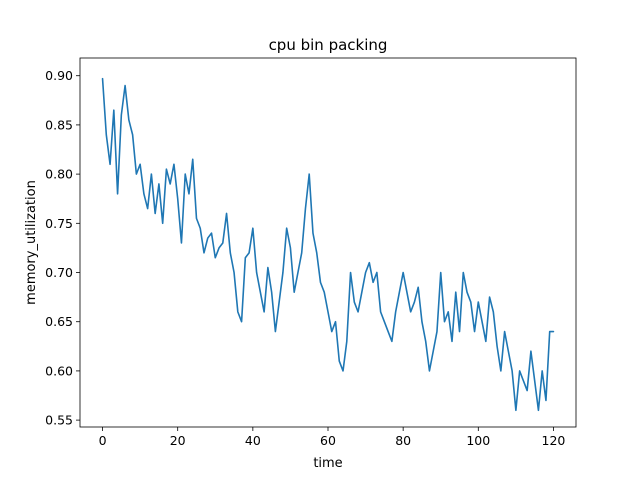 This screenshot has height=480, width=640. Describe the element at coordinates (328, 45) in the screenshot. I see `chart-title: cpu bin packing` at that location.